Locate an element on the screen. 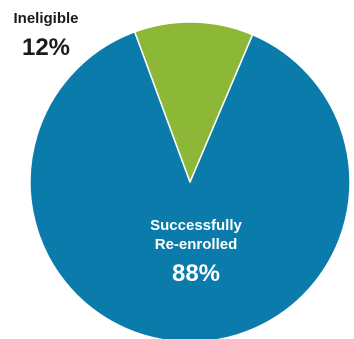 The image size is (354, 339). slice-label-line2: Re-enrolled is located at coordinates (196, 244).